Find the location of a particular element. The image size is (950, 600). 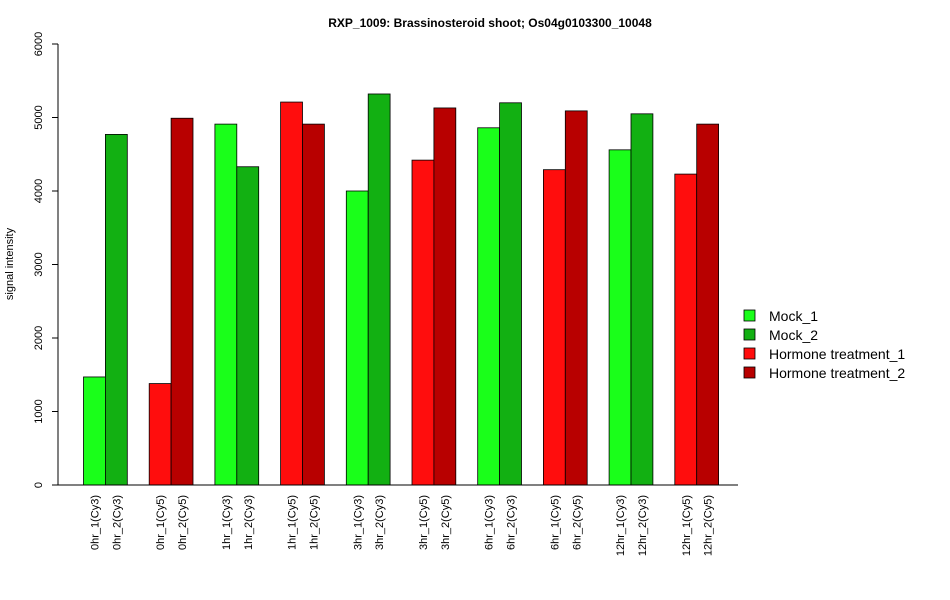

bar-12hr_1(Cy3) is located at coordinates (620, 317).